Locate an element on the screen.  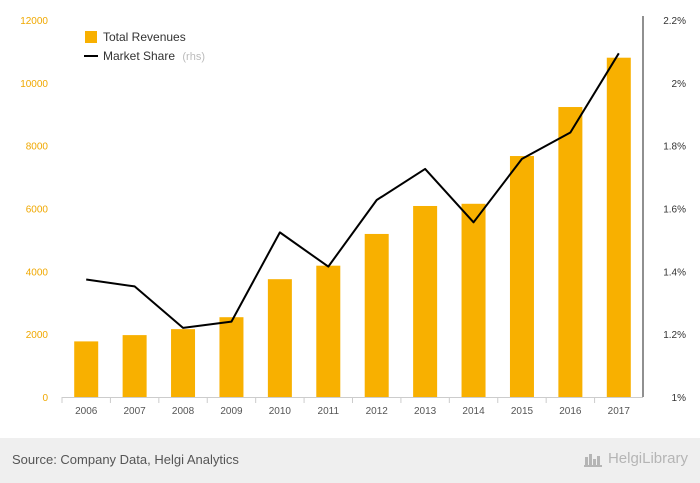
y-tick-label: 4000 is located at coordinates (37, 272).